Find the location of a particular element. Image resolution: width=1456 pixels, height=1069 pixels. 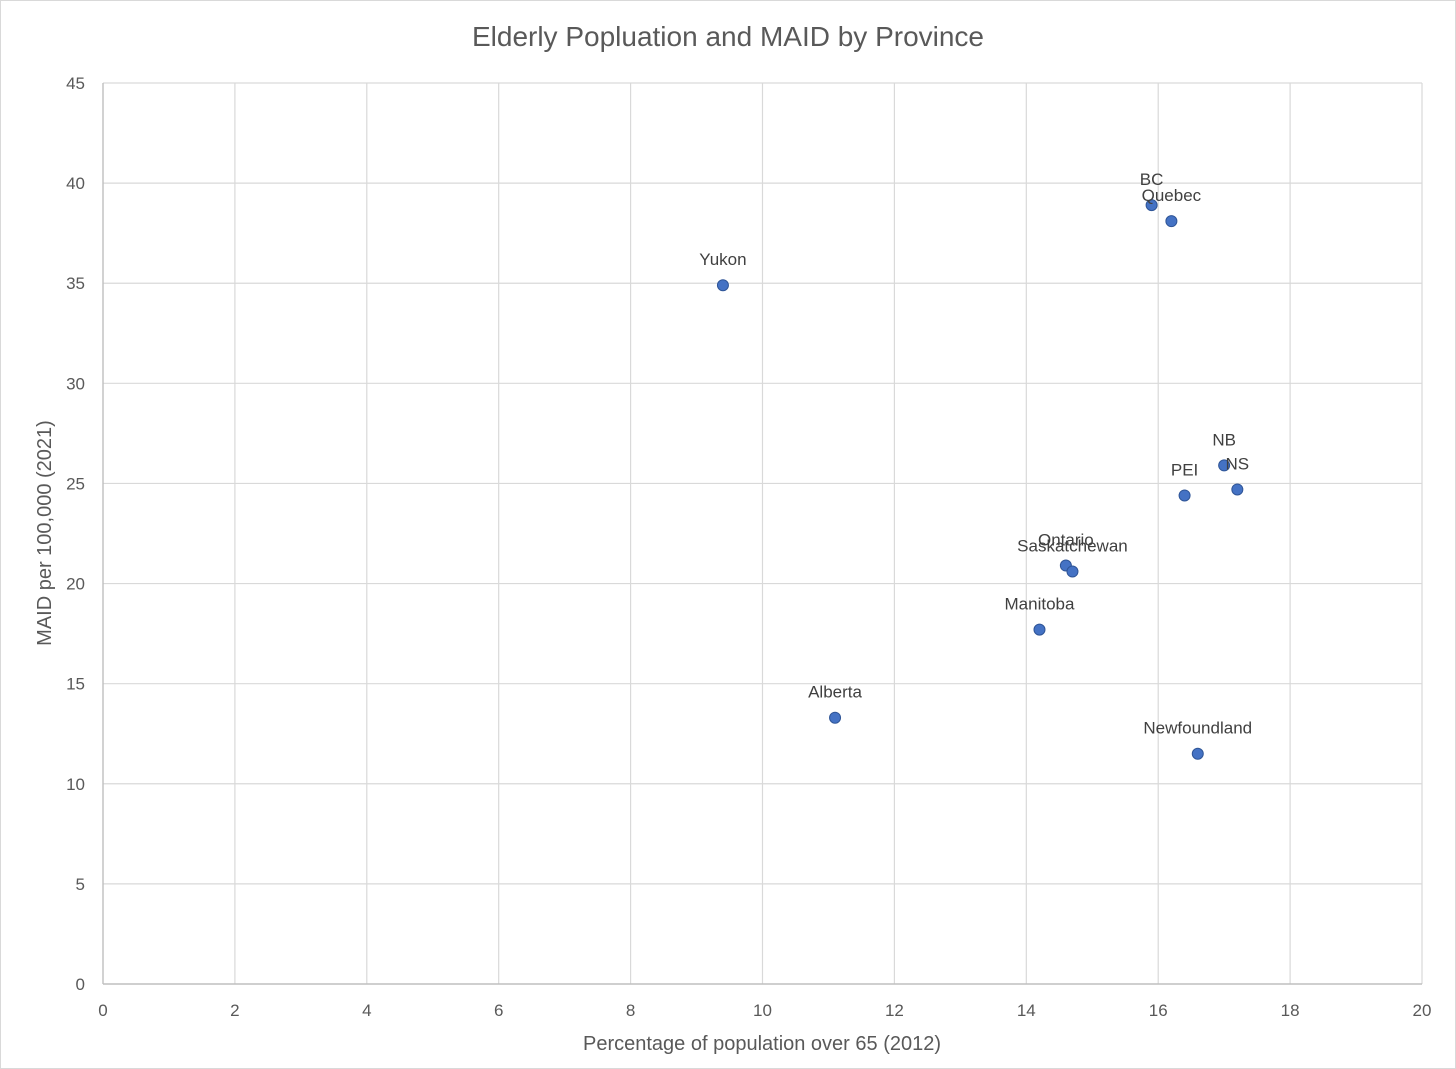

data-label: PEI is located at coordinates (1184, 469).